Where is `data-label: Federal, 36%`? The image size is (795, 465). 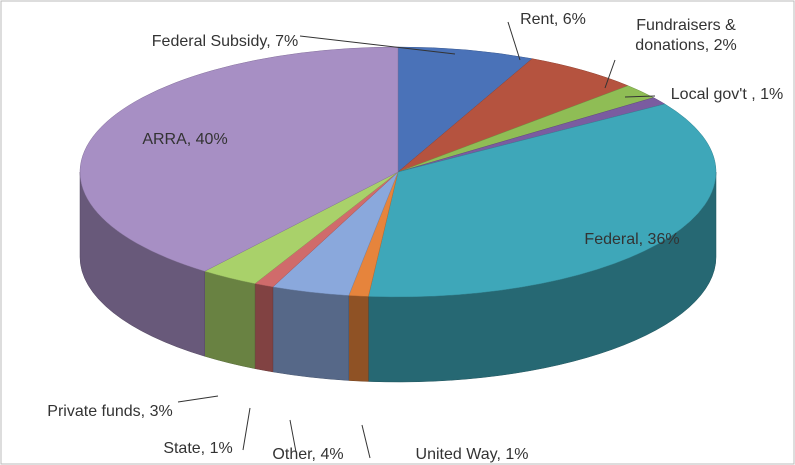
data-label: Federal, 36% is located at coordinates (632, 239).